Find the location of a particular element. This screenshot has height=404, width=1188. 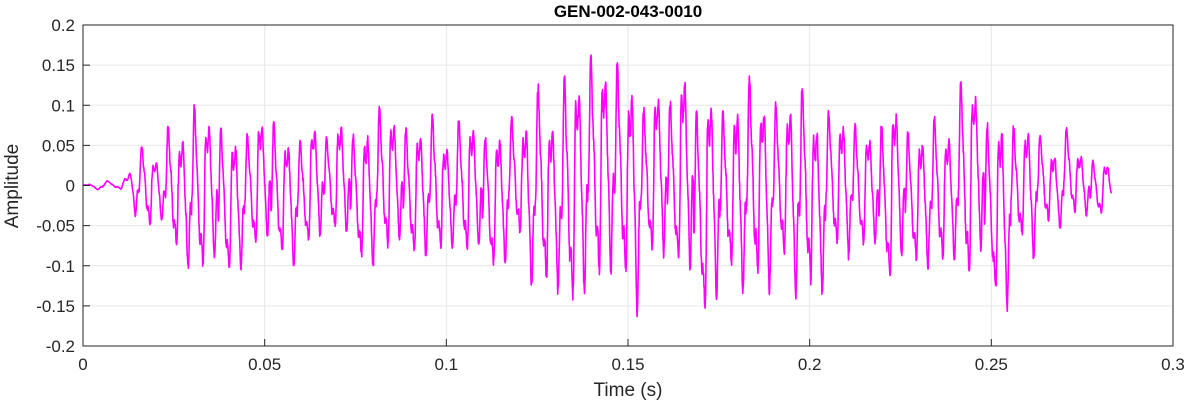

x-tick-label: 0.3 is located at coordinates (1173, 364).